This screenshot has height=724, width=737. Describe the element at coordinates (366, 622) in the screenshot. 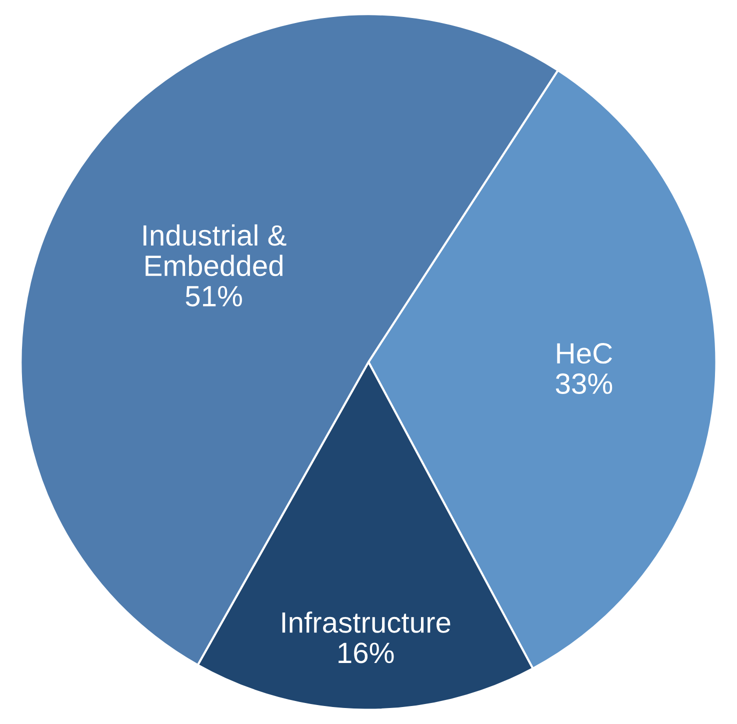

I see `slice-label: Infrastructure` at that location.